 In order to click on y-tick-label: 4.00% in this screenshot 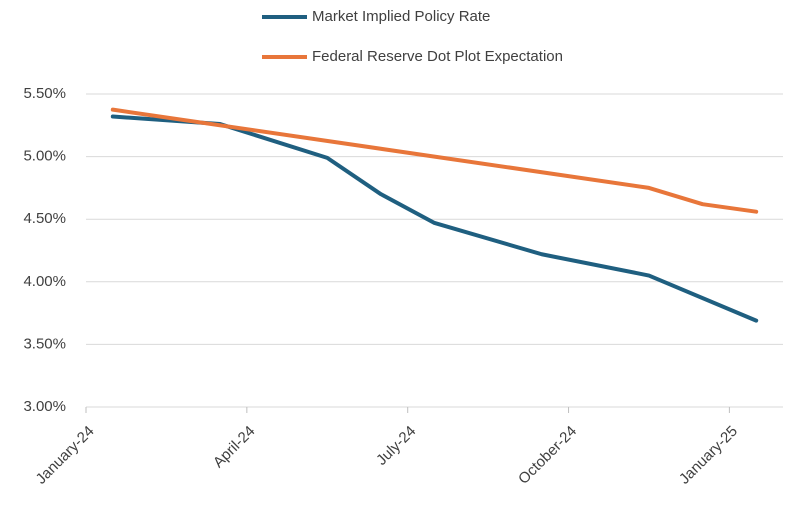, I will do `click(44, 281)`.